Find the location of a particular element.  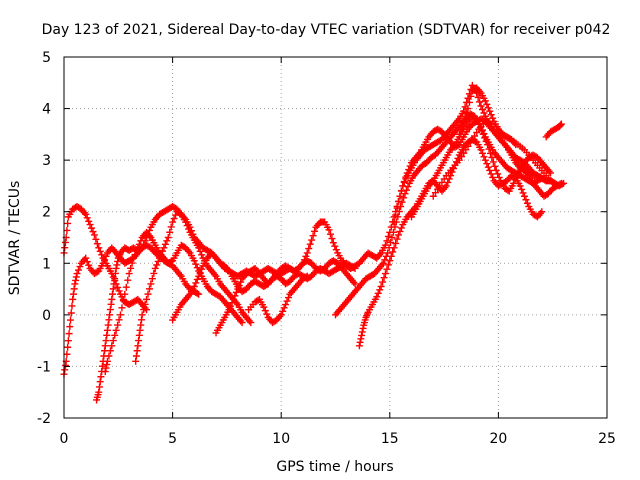

y-tick-label: 5 is located at coordinates (46, 58).